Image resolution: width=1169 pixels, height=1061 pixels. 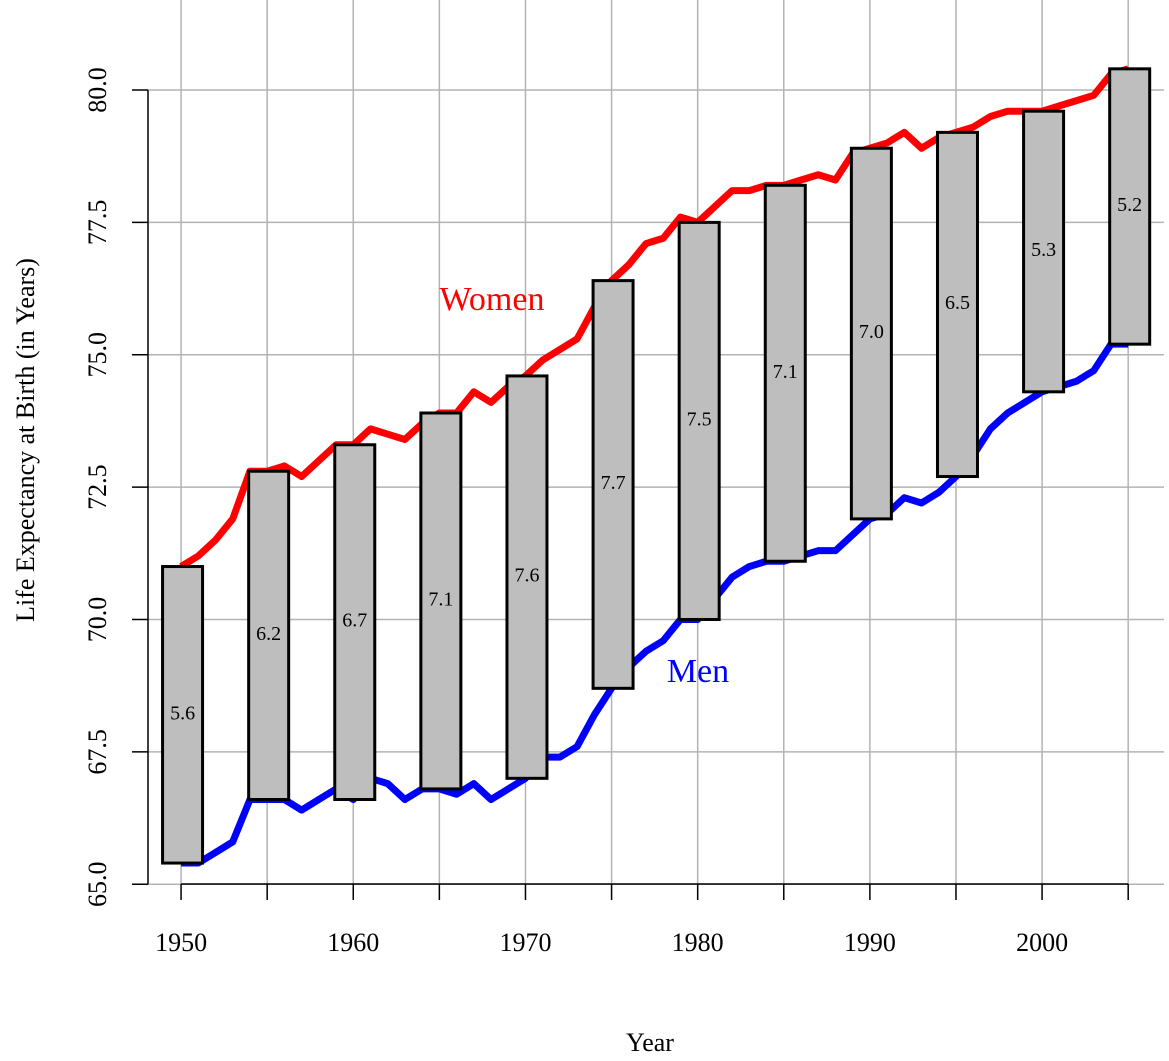 I want to click on gap-label: 7.7, so click(x=613, y=483).